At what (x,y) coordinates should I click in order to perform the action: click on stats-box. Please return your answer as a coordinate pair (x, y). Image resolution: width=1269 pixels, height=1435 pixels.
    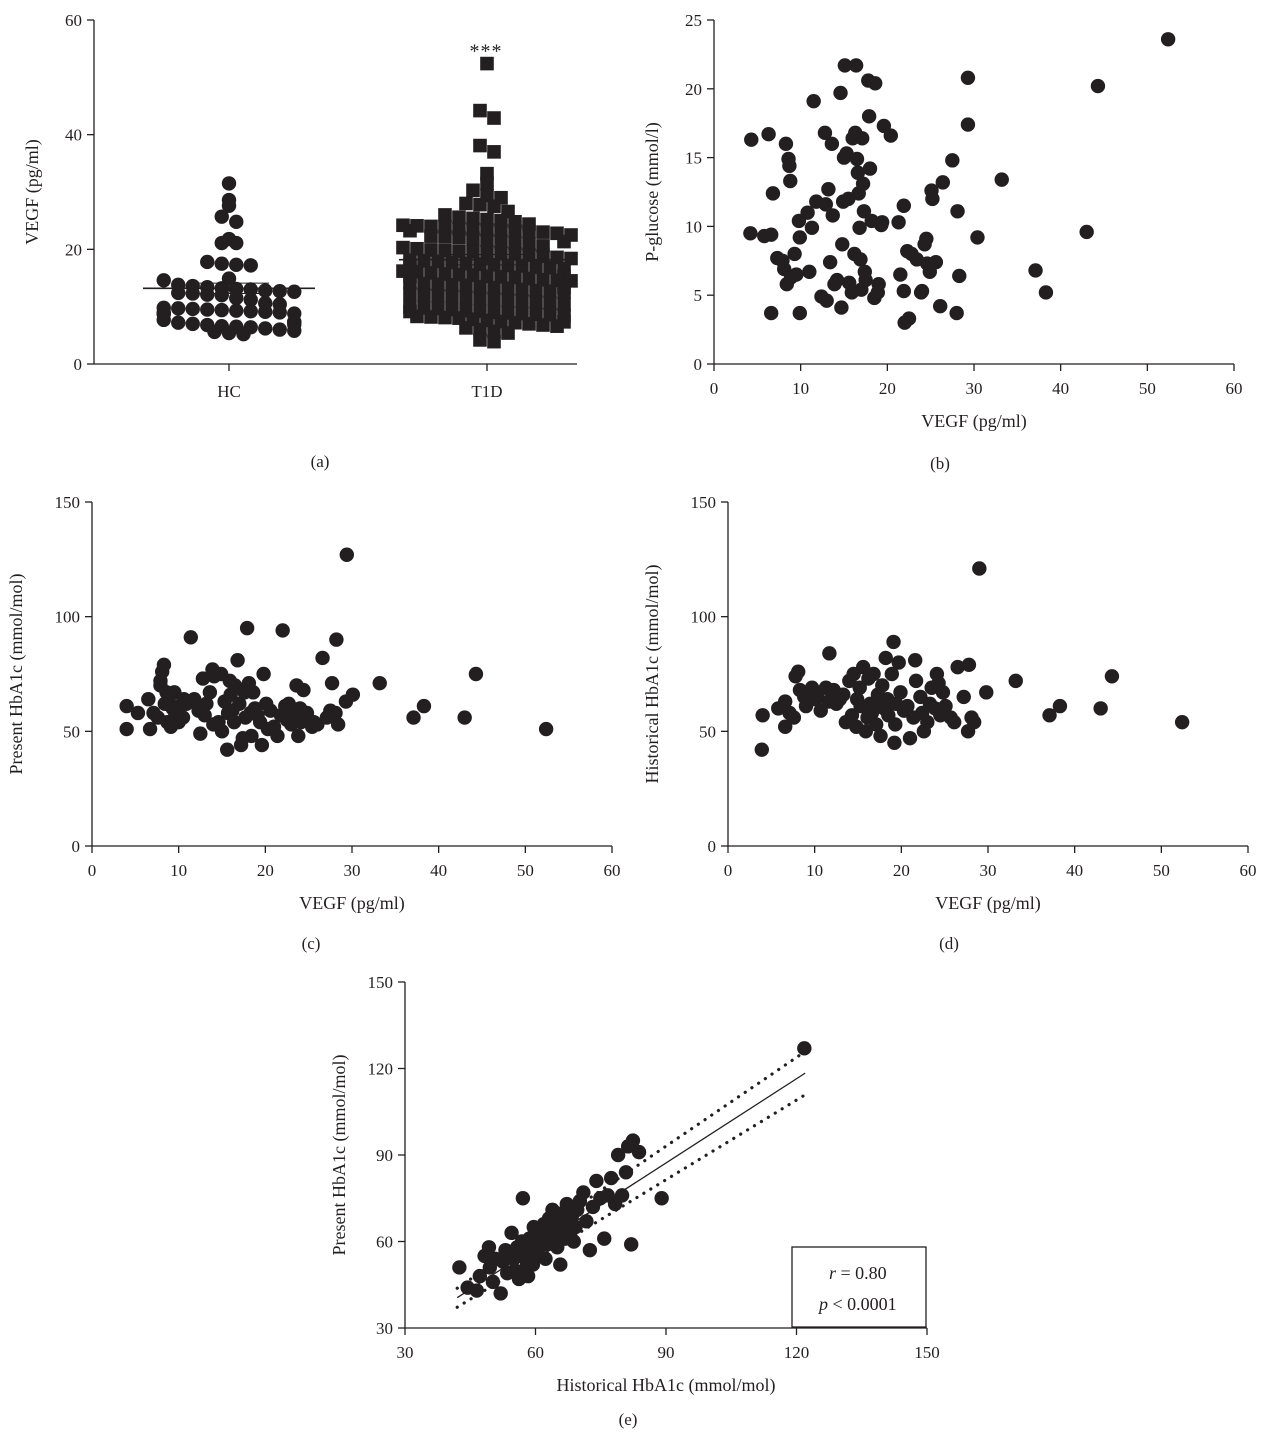
    Looking at the image, I should click on (859, 1287).